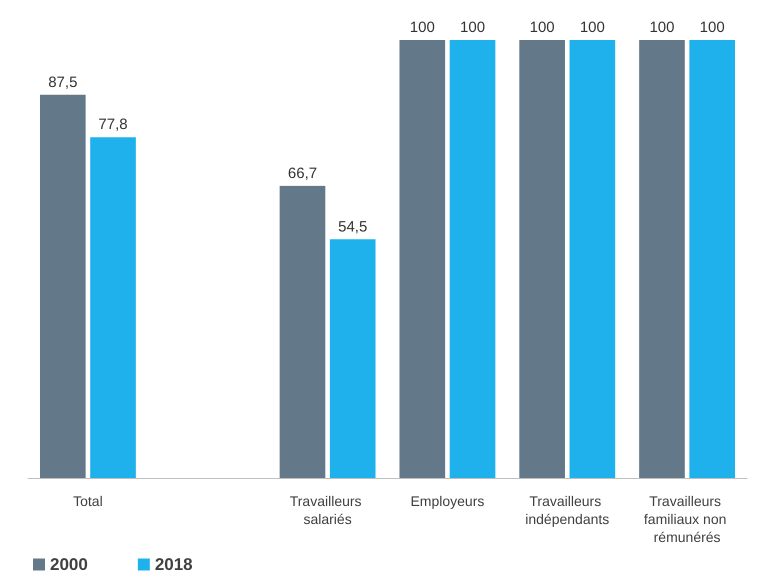 This screenshot has height=586, width=765. I want to click on legend-label: 2018, so click(173, 564).